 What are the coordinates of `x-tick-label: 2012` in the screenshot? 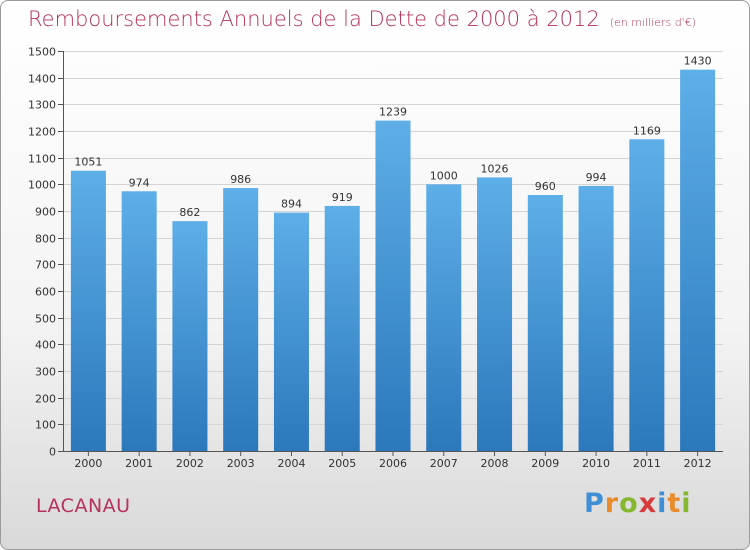 It's located at (698, 463).